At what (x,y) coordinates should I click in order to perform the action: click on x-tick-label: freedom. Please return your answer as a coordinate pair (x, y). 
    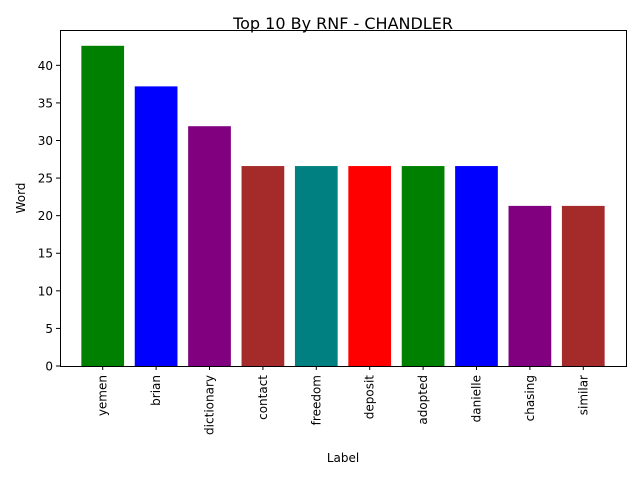
    Looking at the image, I should click on (316, 400).